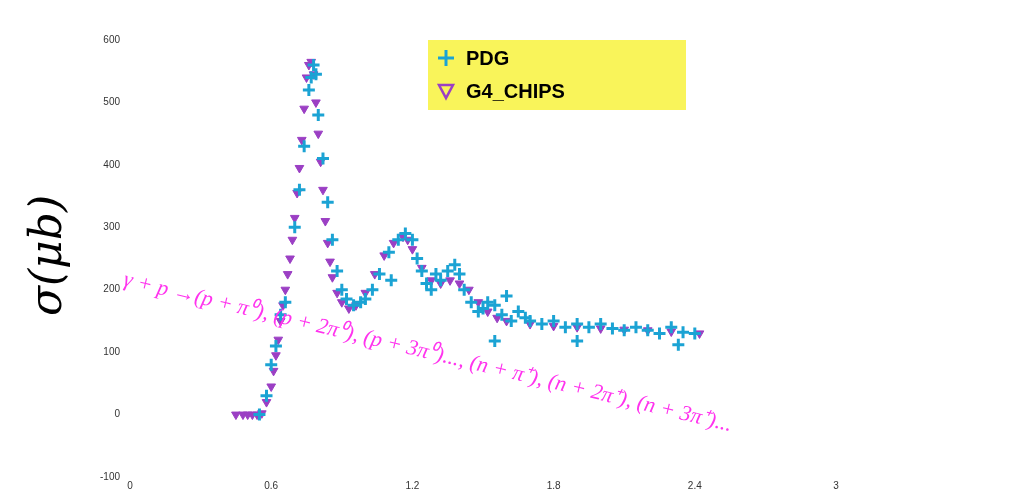  I want to click on x-tick-label: 2.4, so click(695, 485).